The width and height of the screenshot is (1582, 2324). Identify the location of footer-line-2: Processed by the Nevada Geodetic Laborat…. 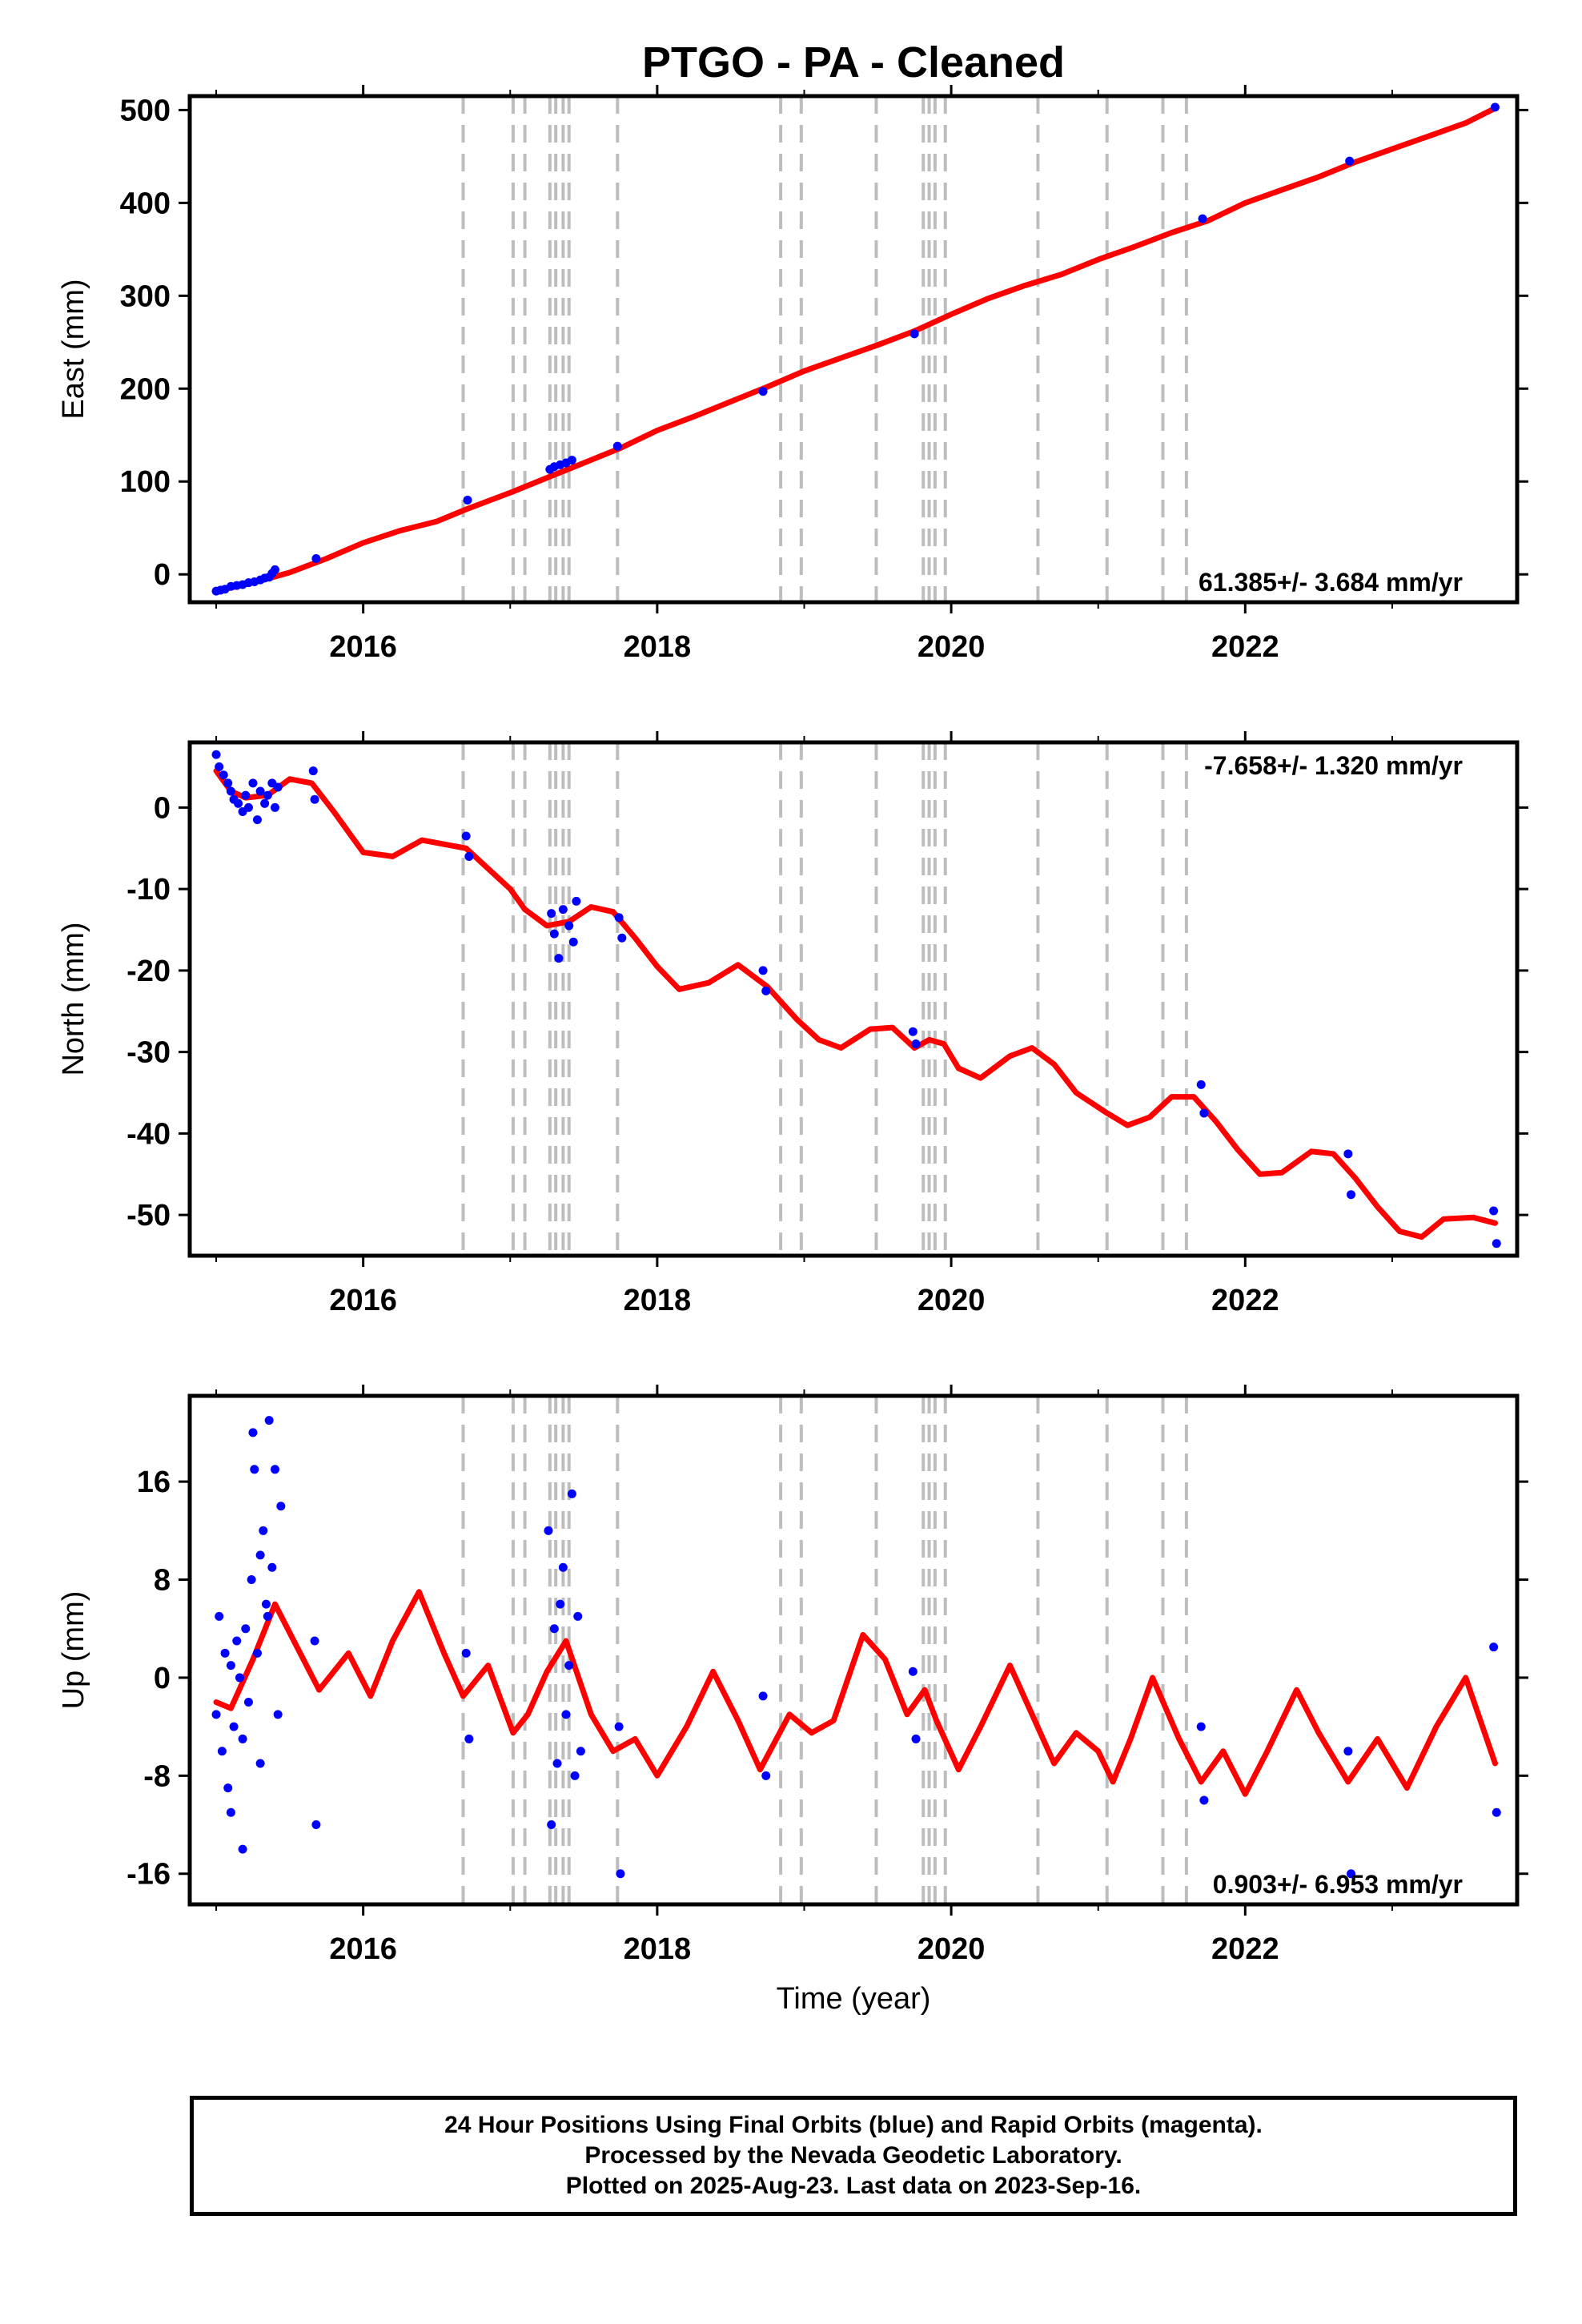
(853, 2155).